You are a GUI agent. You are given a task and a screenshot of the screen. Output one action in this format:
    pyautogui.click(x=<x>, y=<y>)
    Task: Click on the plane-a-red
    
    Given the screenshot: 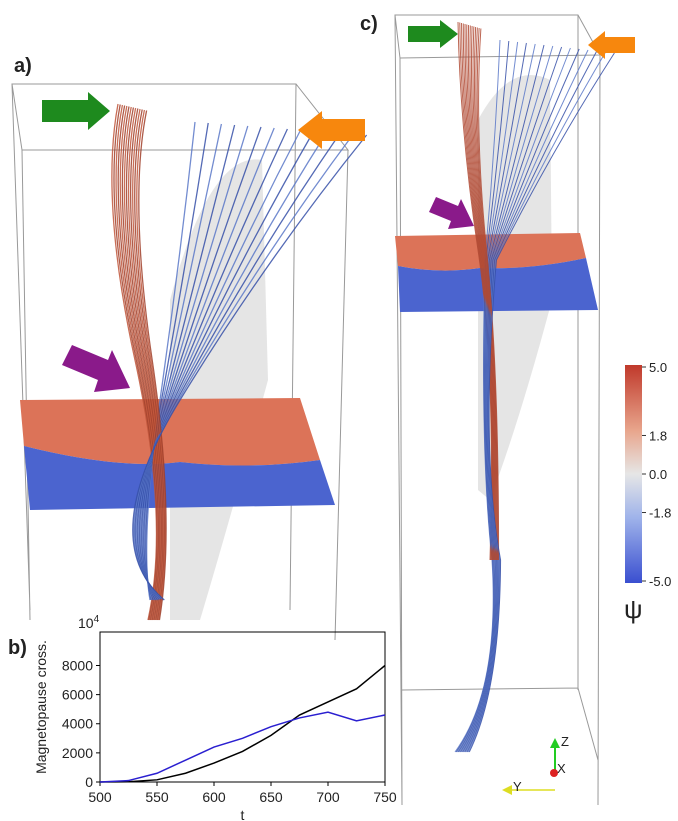 What is the action you would take?
    pyautogui.click(x=170, y=432)
    